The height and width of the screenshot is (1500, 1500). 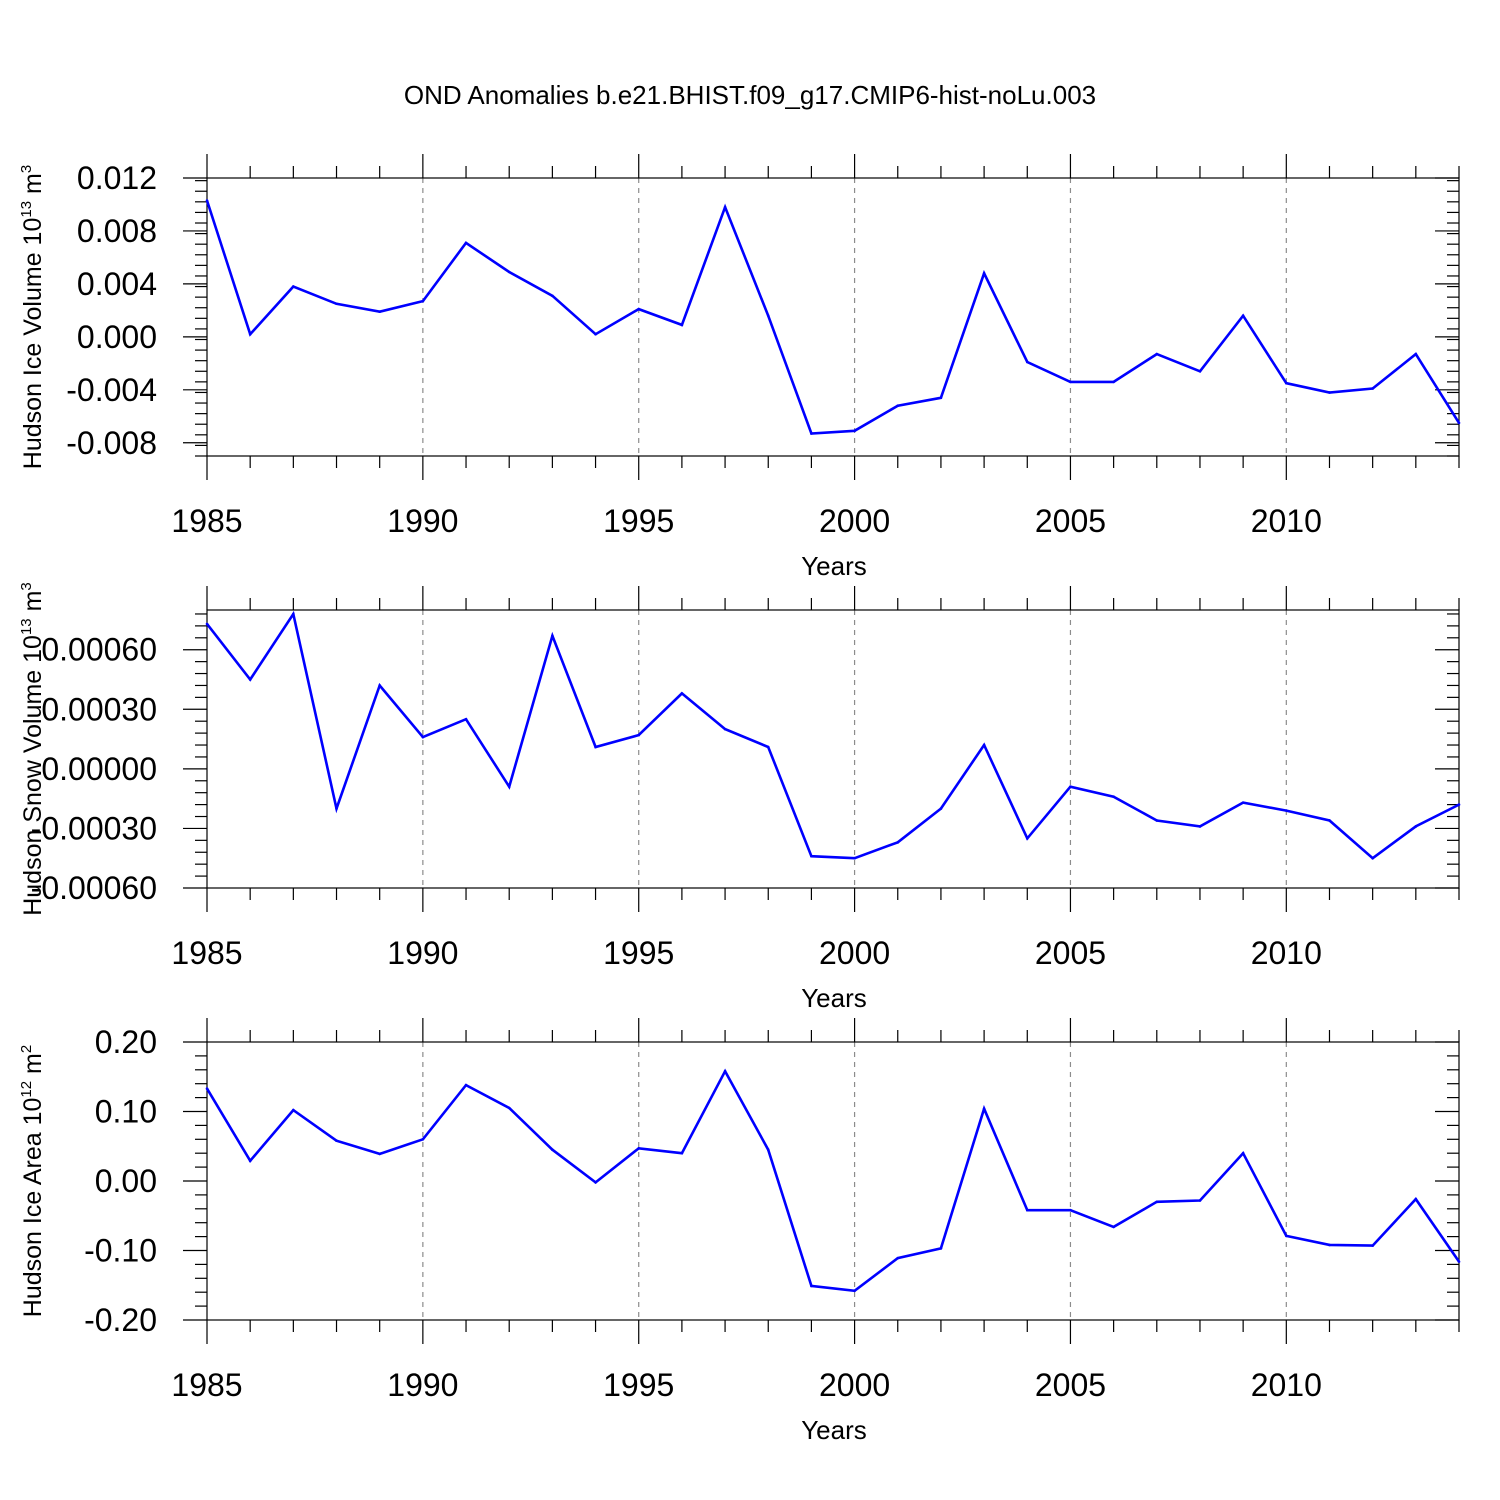 I want to click on y-tick-label: 0.012, so click(x=117, y=178).